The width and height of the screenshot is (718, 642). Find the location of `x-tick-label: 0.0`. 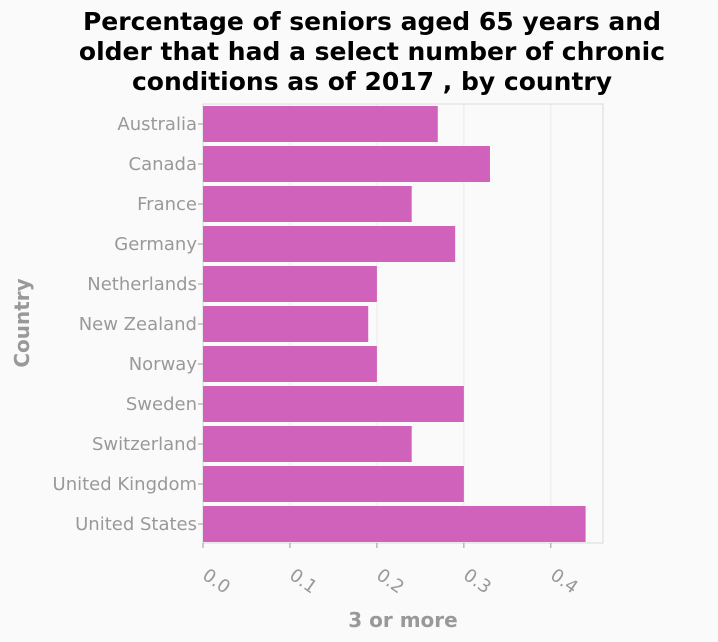

x-tick-label: 0.0 is located at coordinates (216, 582).